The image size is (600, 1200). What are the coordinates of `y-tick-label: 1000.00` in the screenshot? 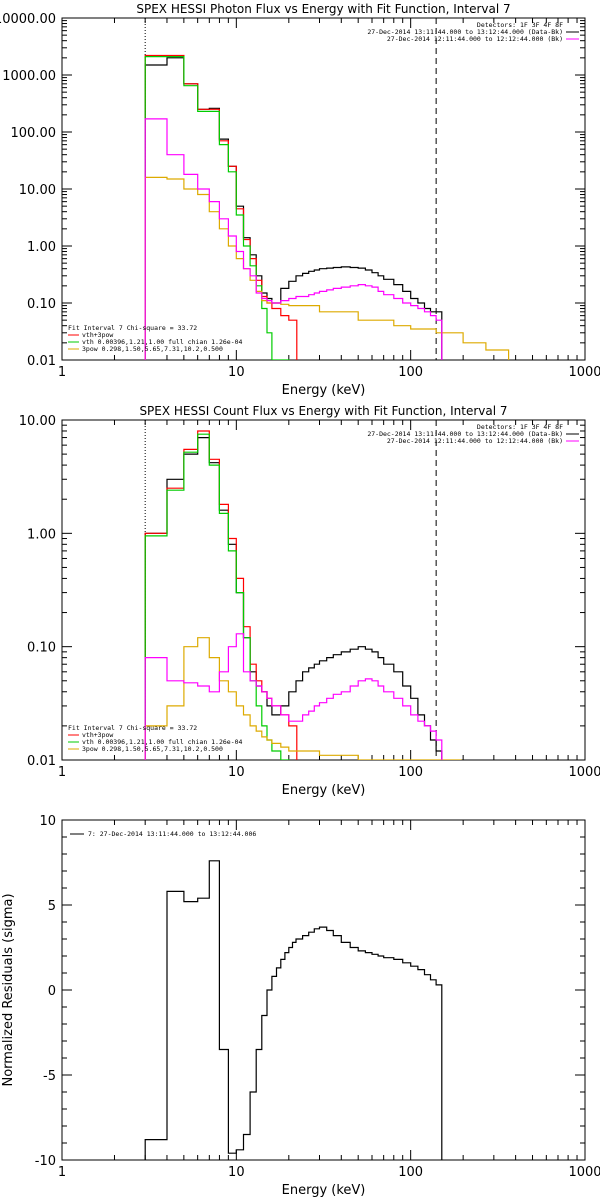 It's located at (29, 76).